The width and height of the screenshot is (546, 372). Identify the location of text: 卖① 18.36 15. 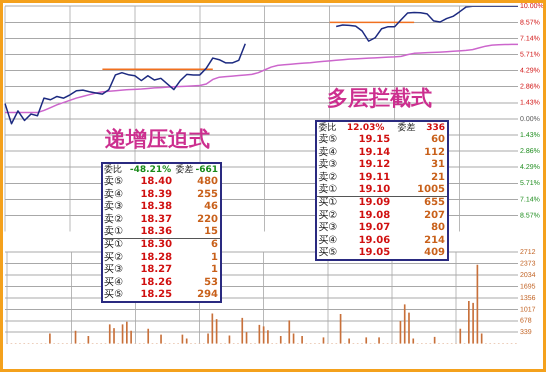
(161, 231).